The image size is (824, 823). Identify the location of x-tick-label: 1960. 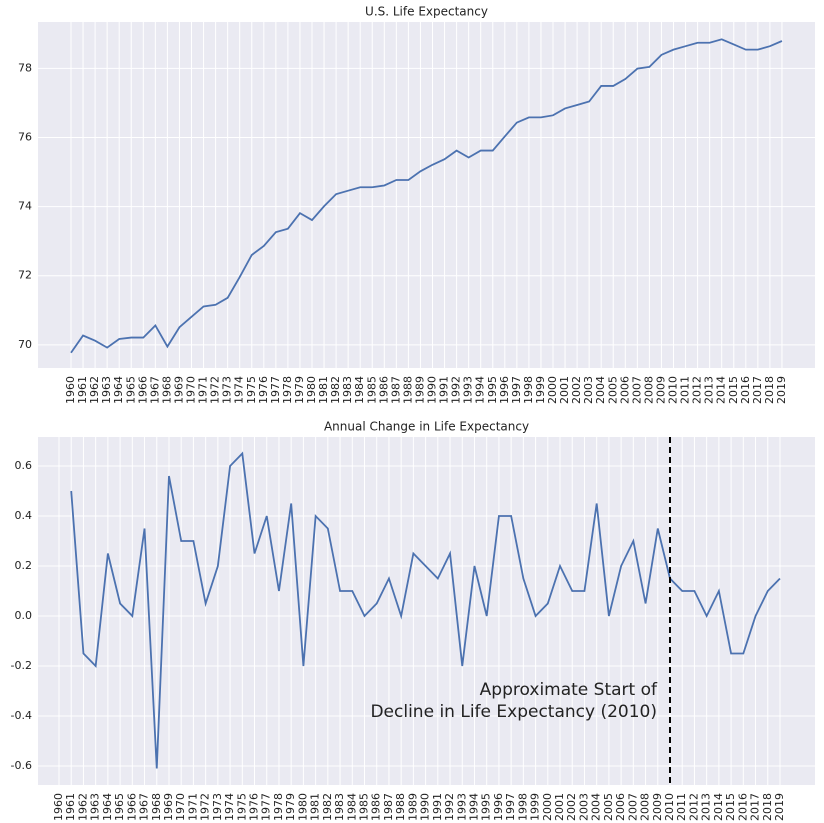
(70, 390).